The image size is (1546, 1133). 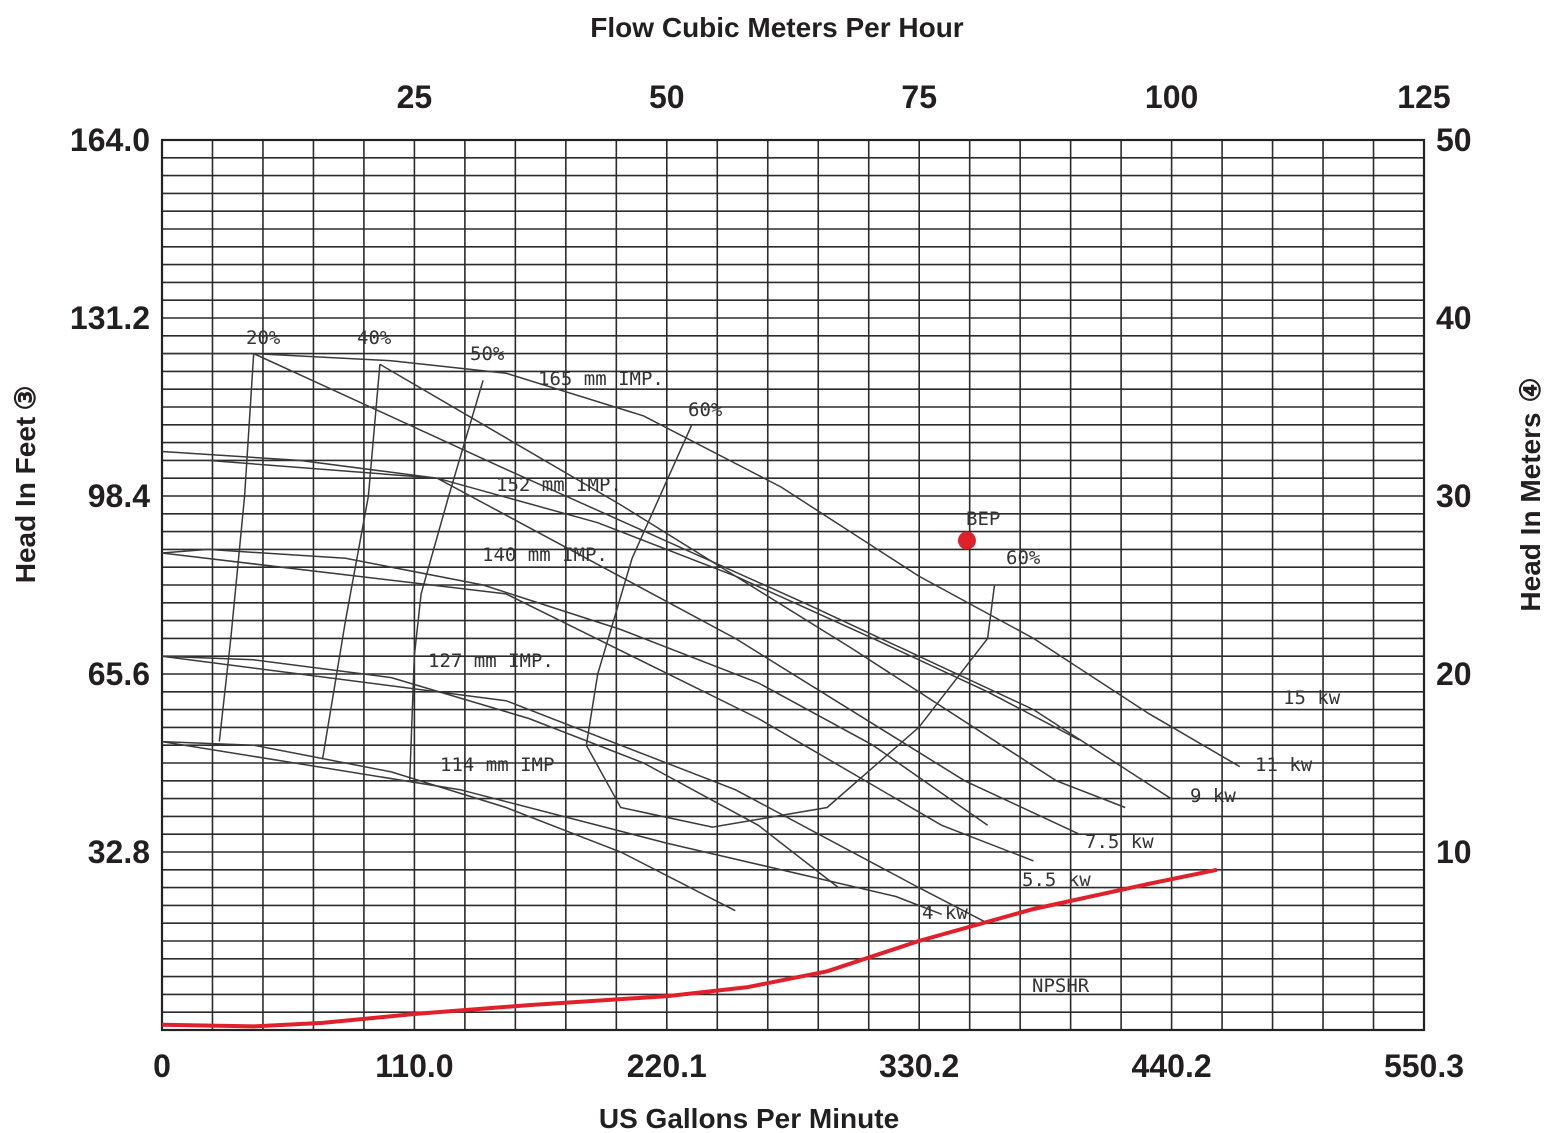 What do you see at coordinates (110, 318) in the screenshot?
I see `y-tick-label-left: 131.2` at bounding box center [110, 318].